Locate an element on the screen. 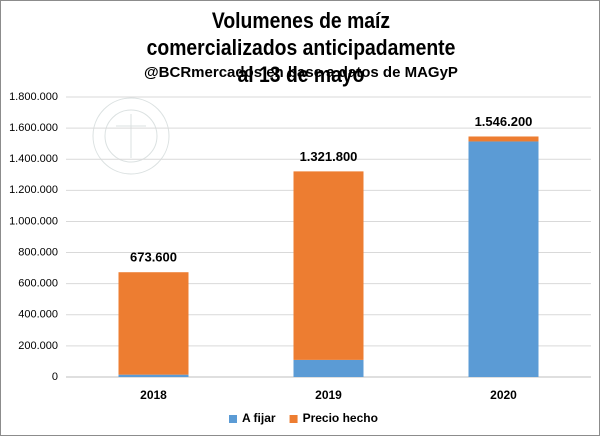 The image size is (600, 436). chart-subtitle: @BCRmercados en base a datos de MAGyP is located at coordinates (301, 72).